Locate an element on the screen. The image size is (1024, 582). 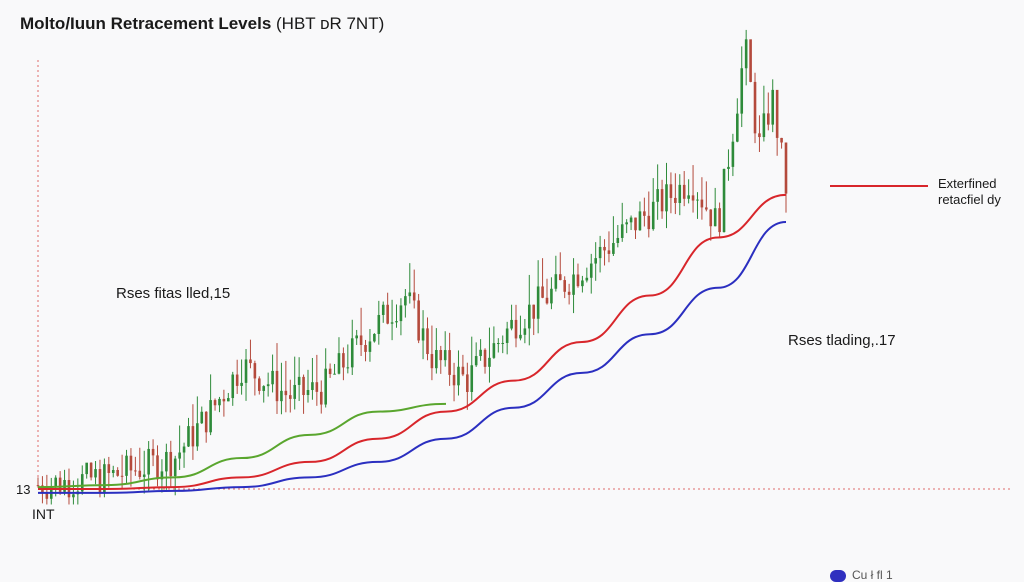
left-annotation: Rses fitas lled,15 is located at coordinates (173, 293).